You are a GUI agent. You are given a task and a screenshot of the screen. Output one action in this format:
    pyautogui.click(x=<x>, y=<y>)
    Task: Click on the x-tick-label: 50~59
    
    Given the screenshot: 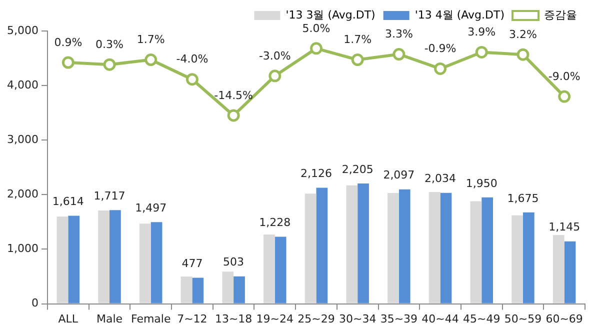 What is the action you would take?
    pyautogui.click(x=523, y=319)
    